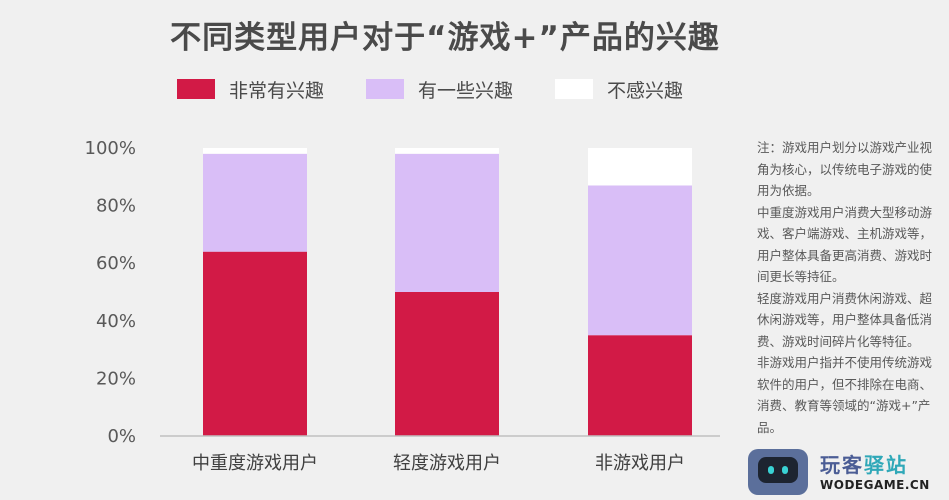  Describe the element at coordinates (445, 38) in the screenshot. I see `chart-title: 不同类型用户对于“游戏+”产品的兴趣` at that location.